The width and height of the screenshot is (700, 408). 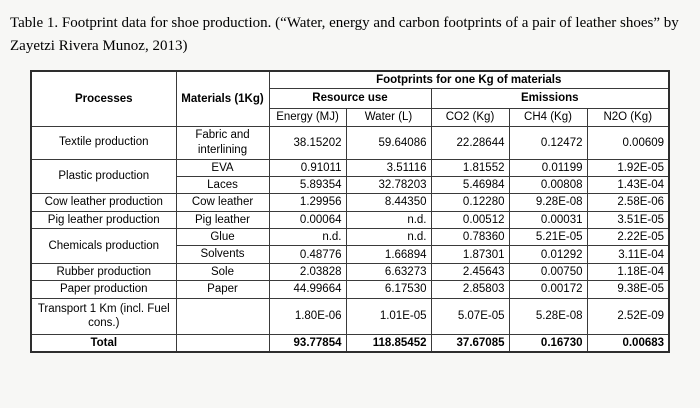 What do you see at coordinates (388, 289) in the screenshot?
I see `water-cell: 6.17530` at bounding box center [388, 289].